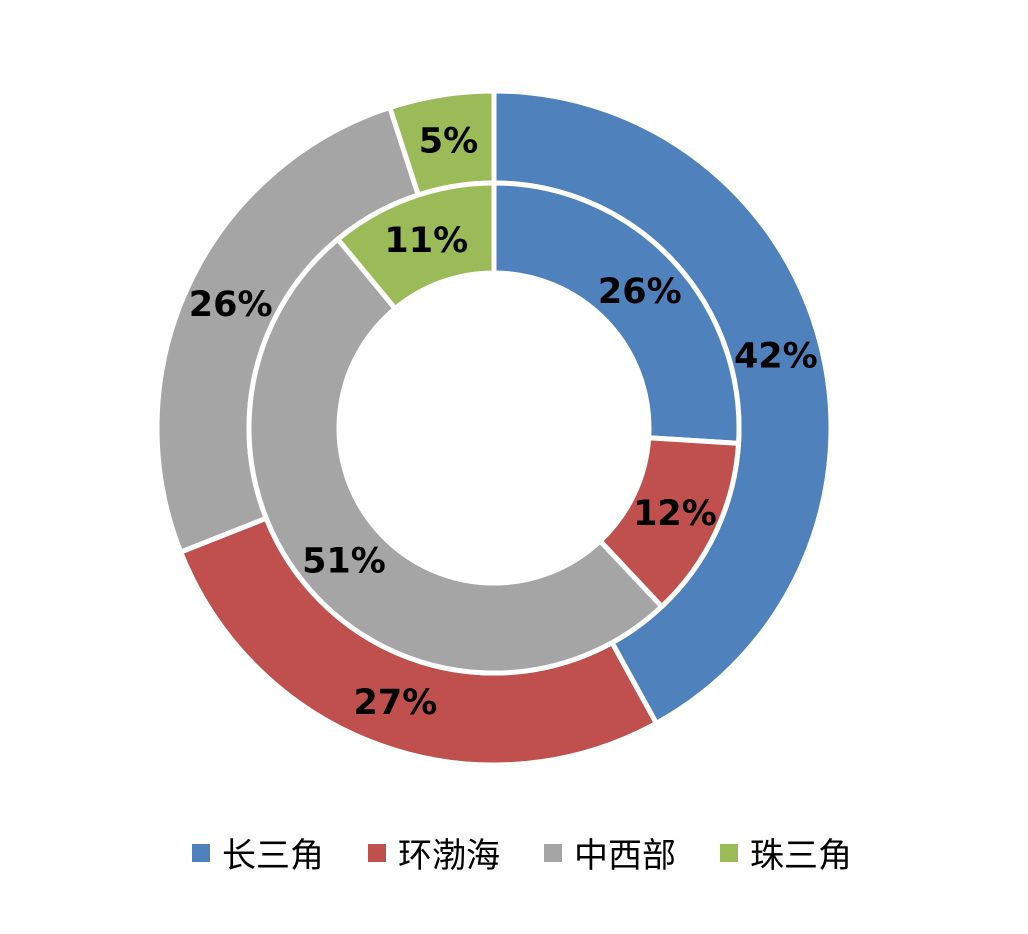 Image resolution: width=1028 pixels, height=934 pixels. I want to click on legend-label: 珠三角, so click(801, 856).